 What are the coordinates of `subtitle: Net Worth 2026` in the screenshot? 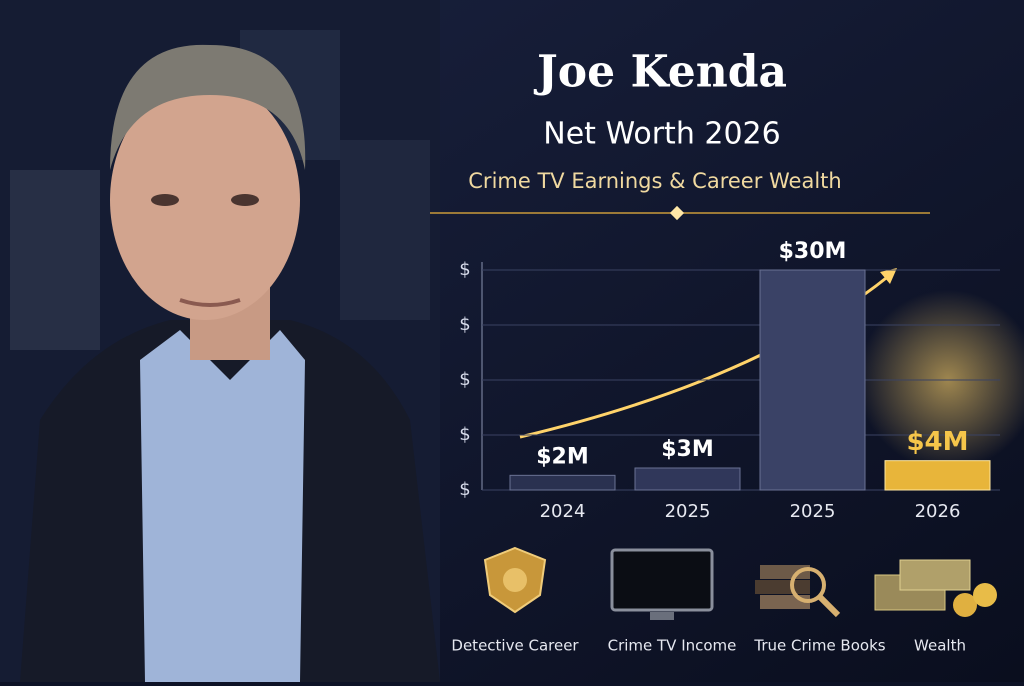 It's located at (661, 134).